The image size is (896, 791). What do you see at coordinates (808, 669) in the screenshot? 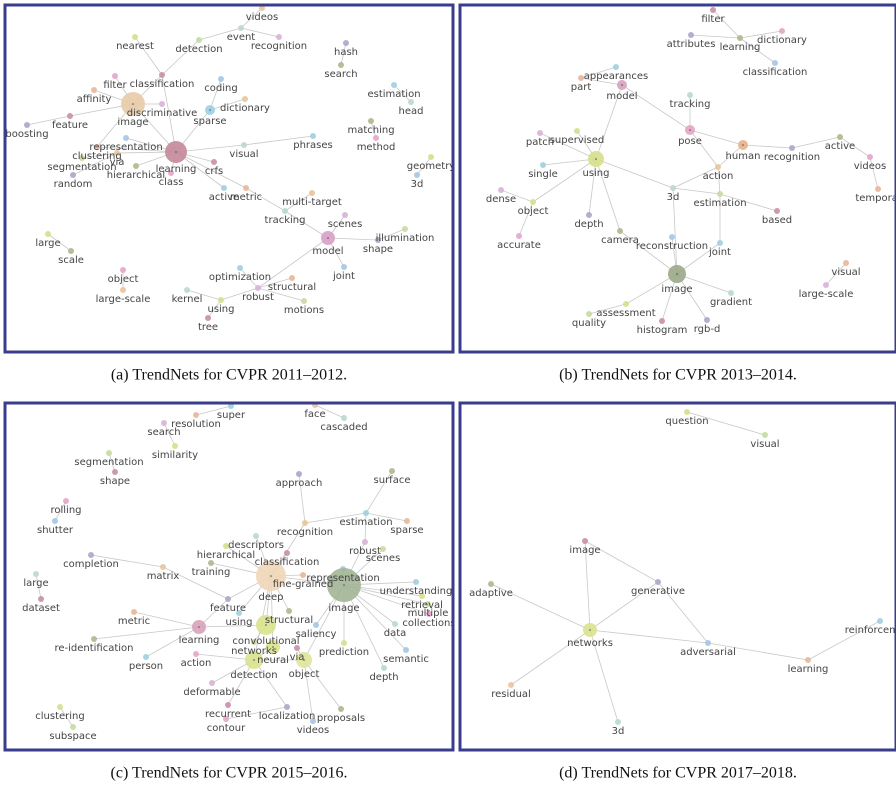
I see `node-label: learning` at bounding box center [808, 669].